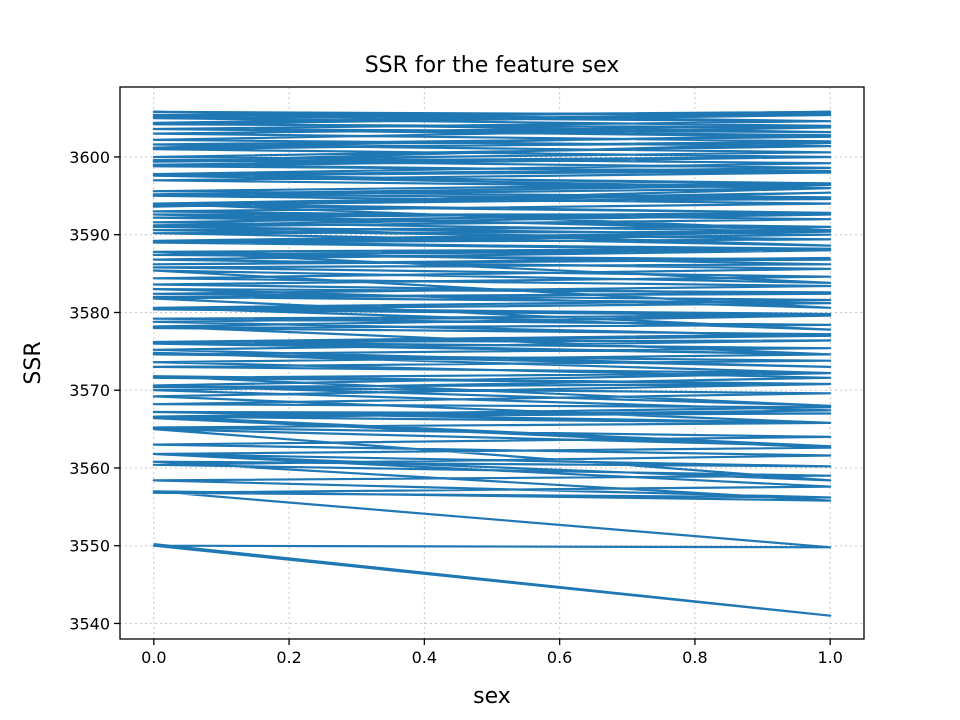  I want to click on y-tick-label: 3580, so click(89, 312).